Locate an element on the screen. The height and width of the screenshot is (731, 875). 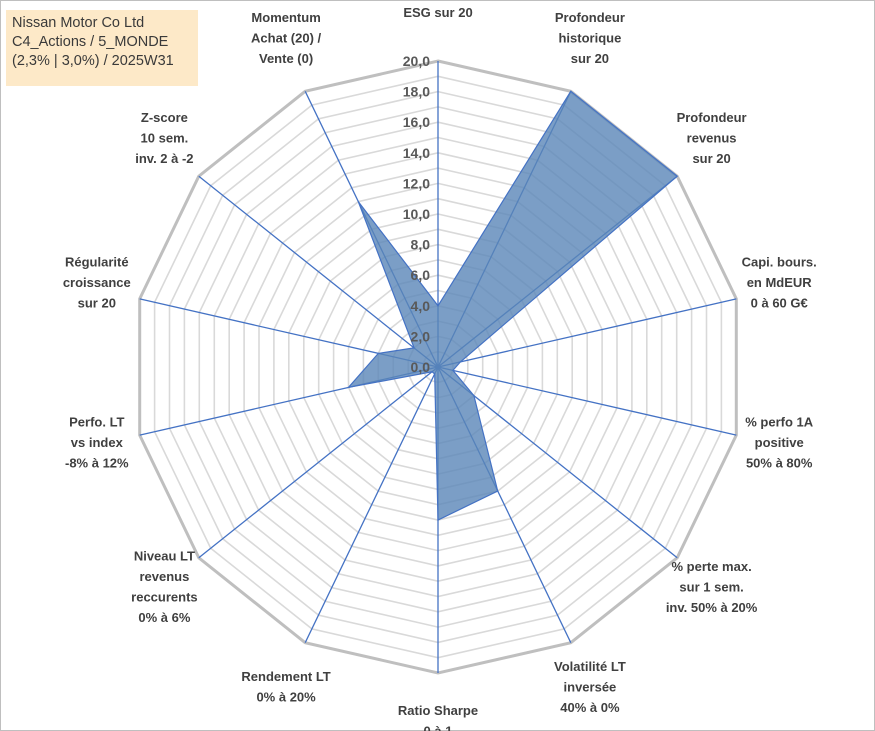
radar-tick-label: 12,0 is located at coordinates (416, 183).